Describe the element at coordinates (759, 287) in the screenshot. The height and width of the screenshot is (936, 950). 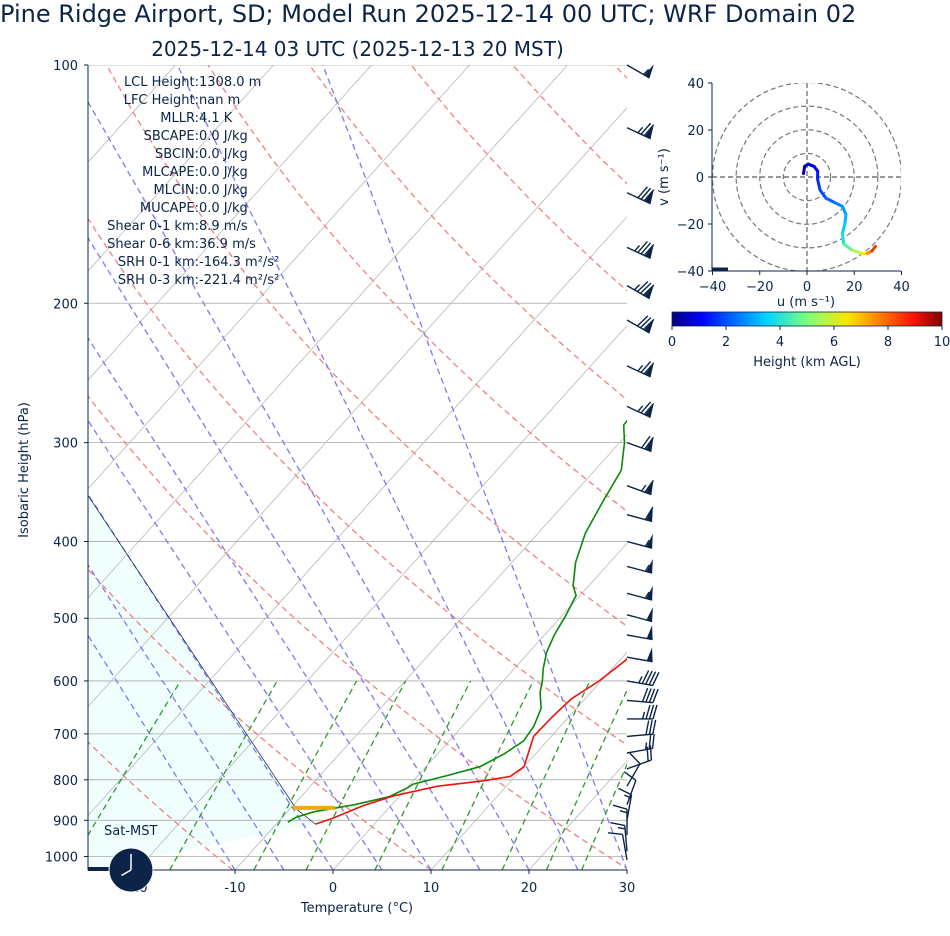
I see `hodograph-x-tick: −20` at that location.